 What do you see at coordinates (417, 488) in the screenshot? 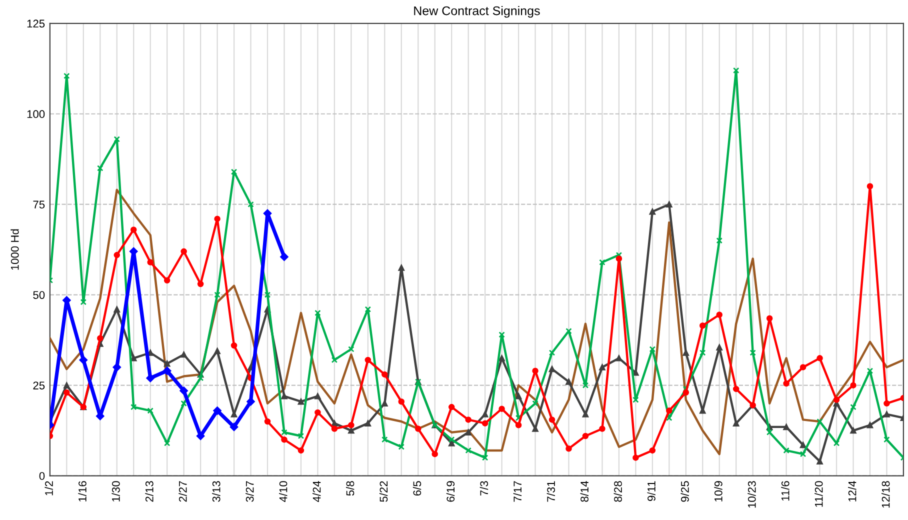
I see `x-tick-label: 6/5` at bounding box center [417, 488].